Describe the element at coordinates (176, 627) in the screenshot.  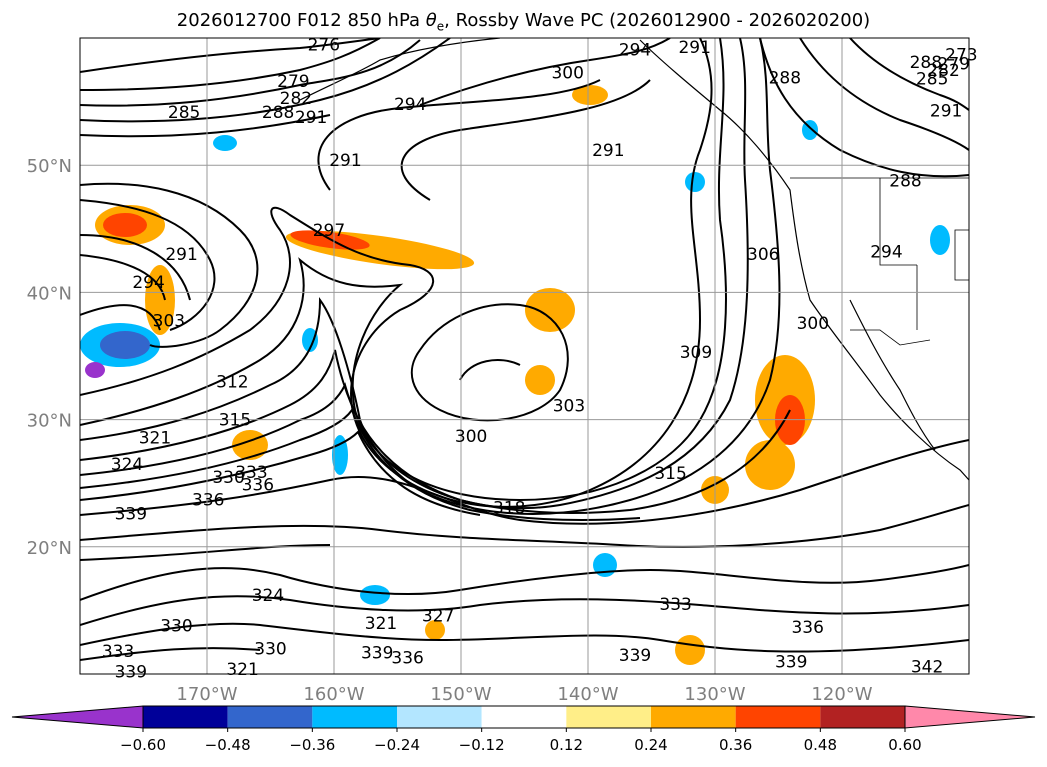
I see `contour-label: 330` at that location.